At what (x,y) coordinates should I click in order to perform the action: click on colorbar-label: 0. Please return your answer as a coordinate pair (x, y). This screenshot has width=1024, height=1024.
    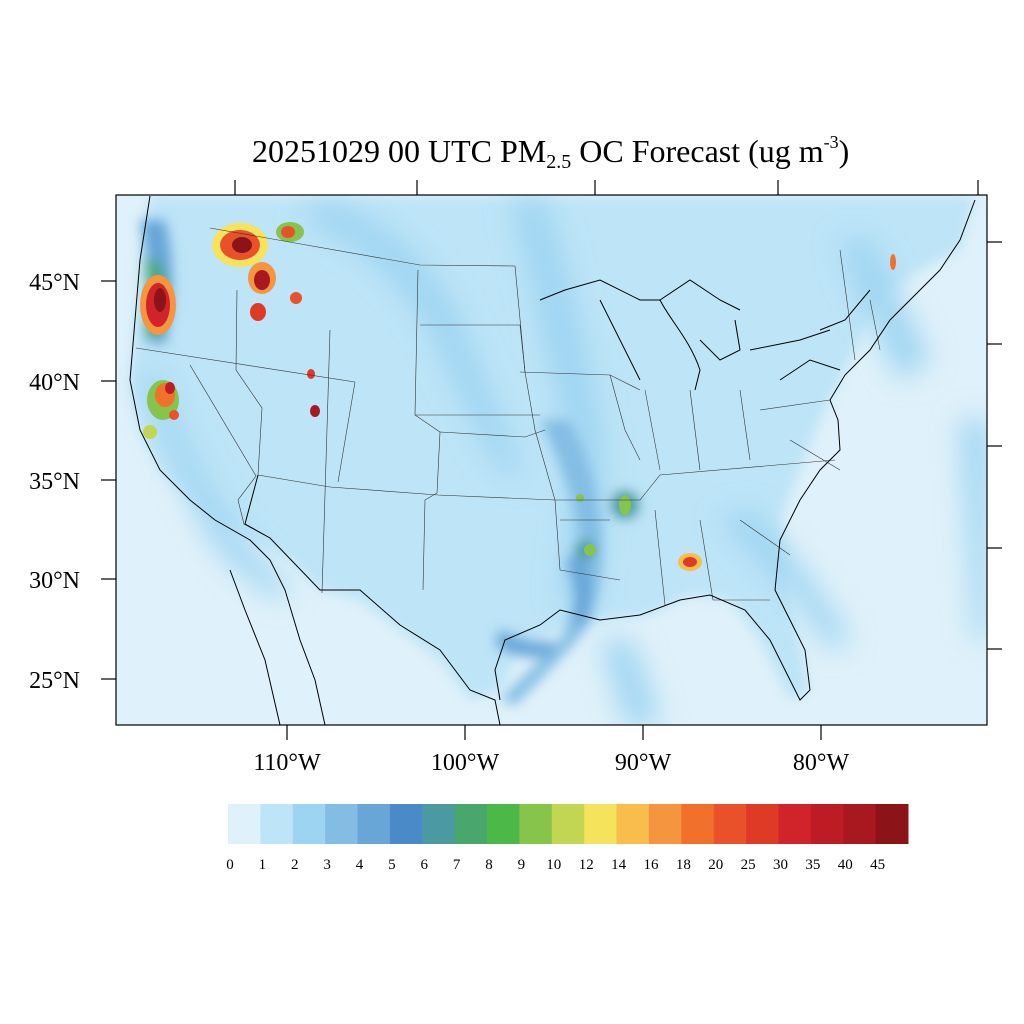
    Looking at the image, I should click on (230, 865).